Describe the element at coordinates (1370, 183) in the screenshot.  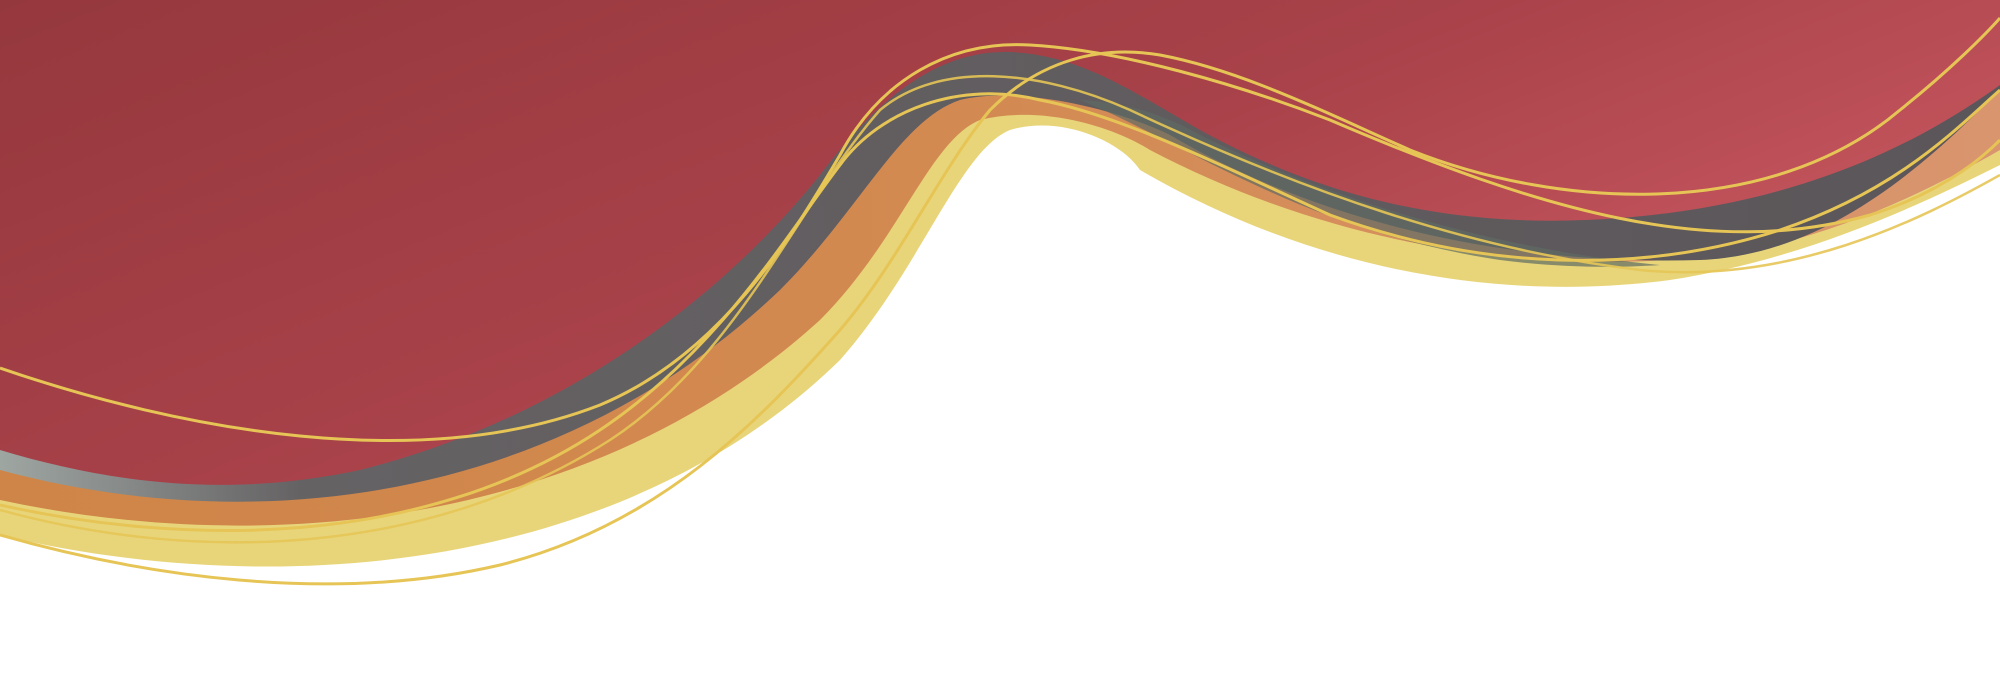
I see `gray-green-sheen` at that location.